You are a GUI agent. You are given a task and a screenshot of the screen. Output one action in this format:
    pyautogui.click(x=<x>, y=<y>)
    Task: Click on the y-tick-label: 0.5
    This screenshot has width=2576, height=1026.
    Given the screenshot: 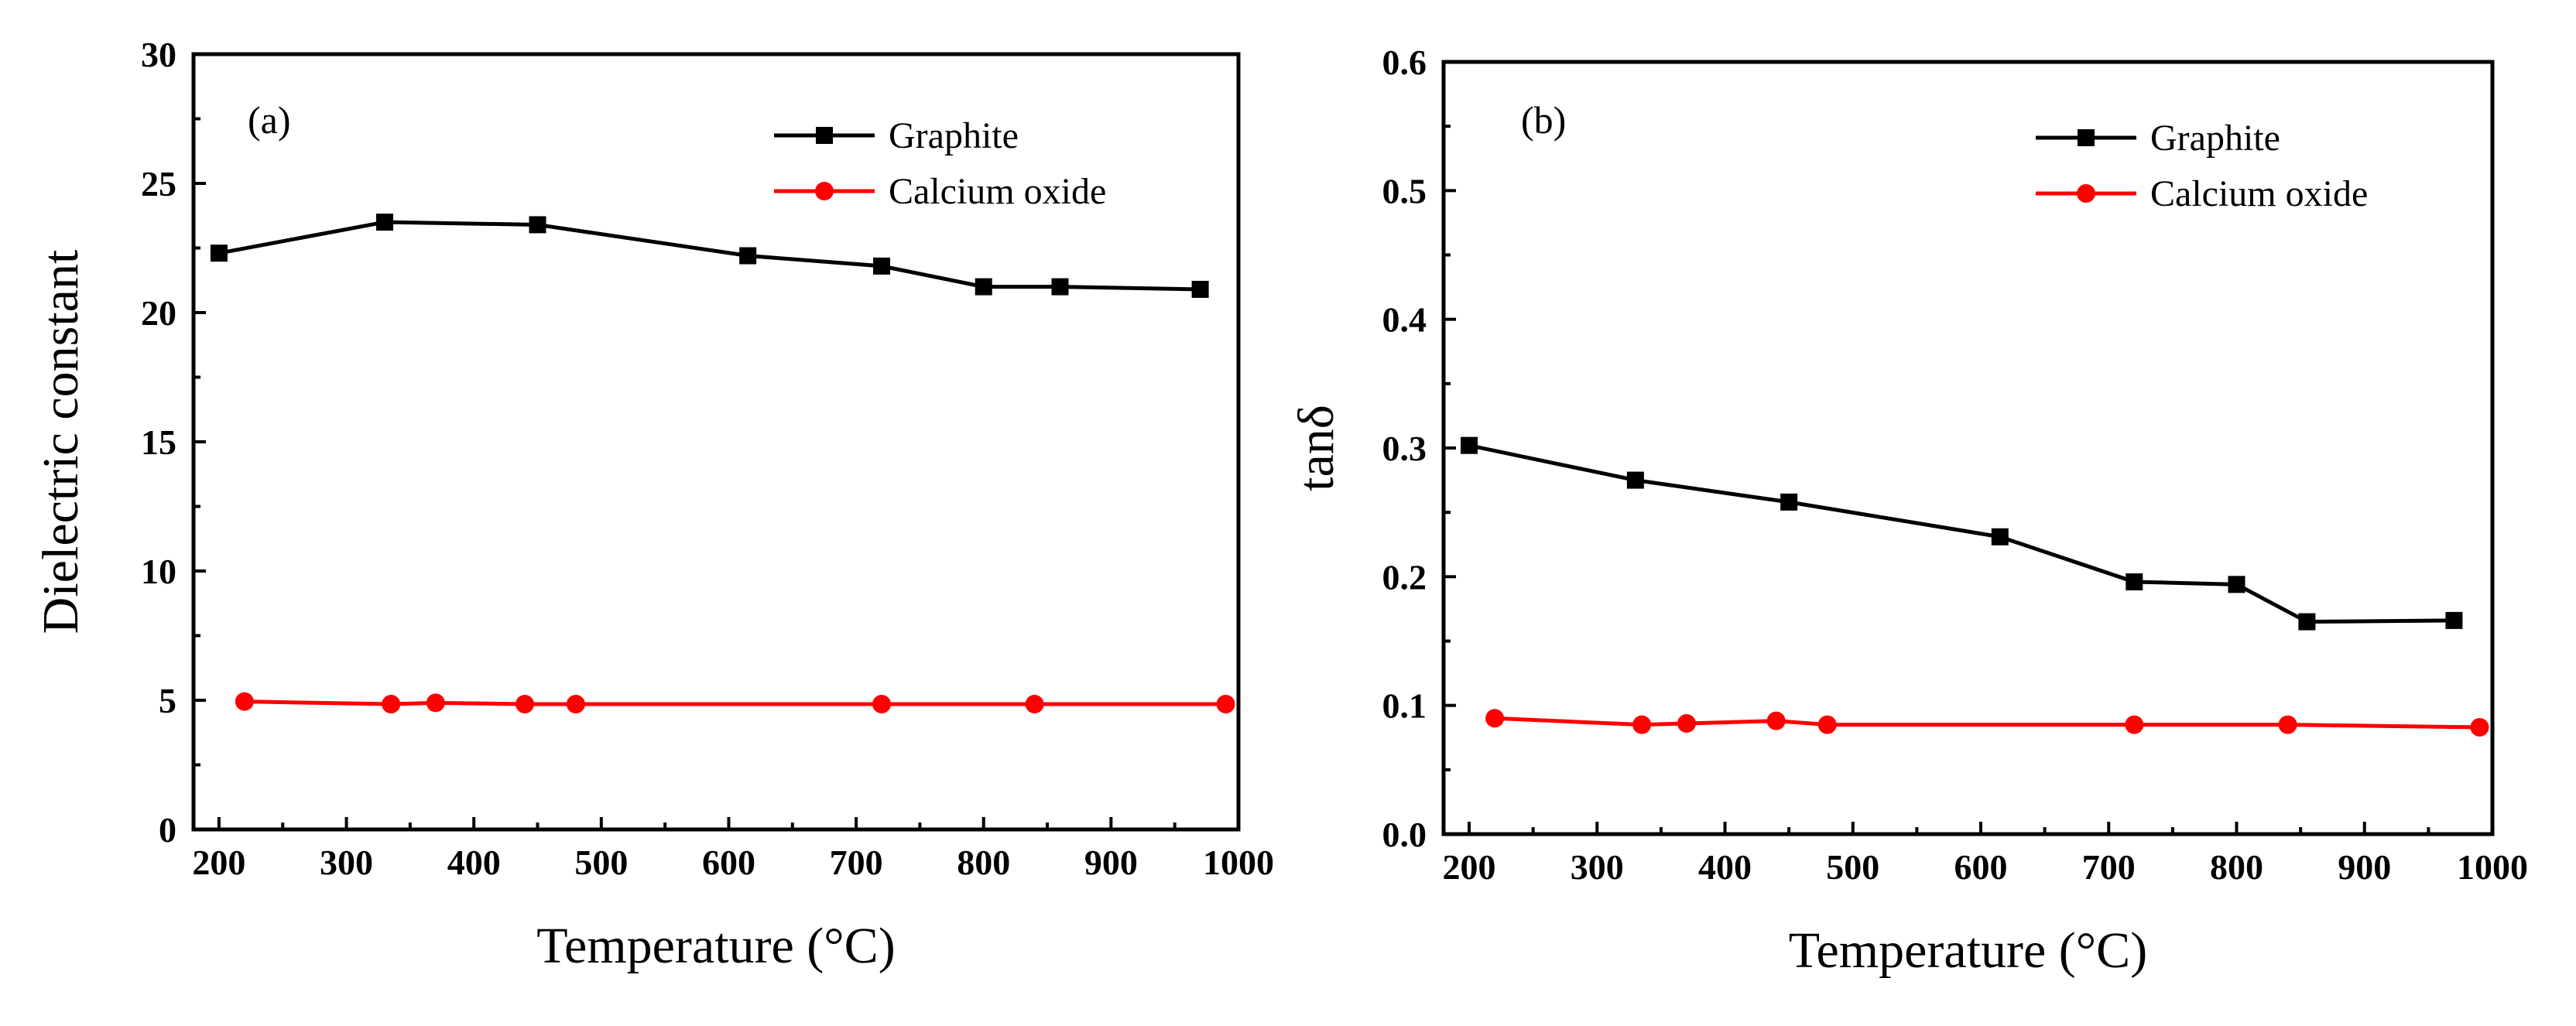 What is the action you would take?
    pyautogui.click(x=1404, y=191)
    